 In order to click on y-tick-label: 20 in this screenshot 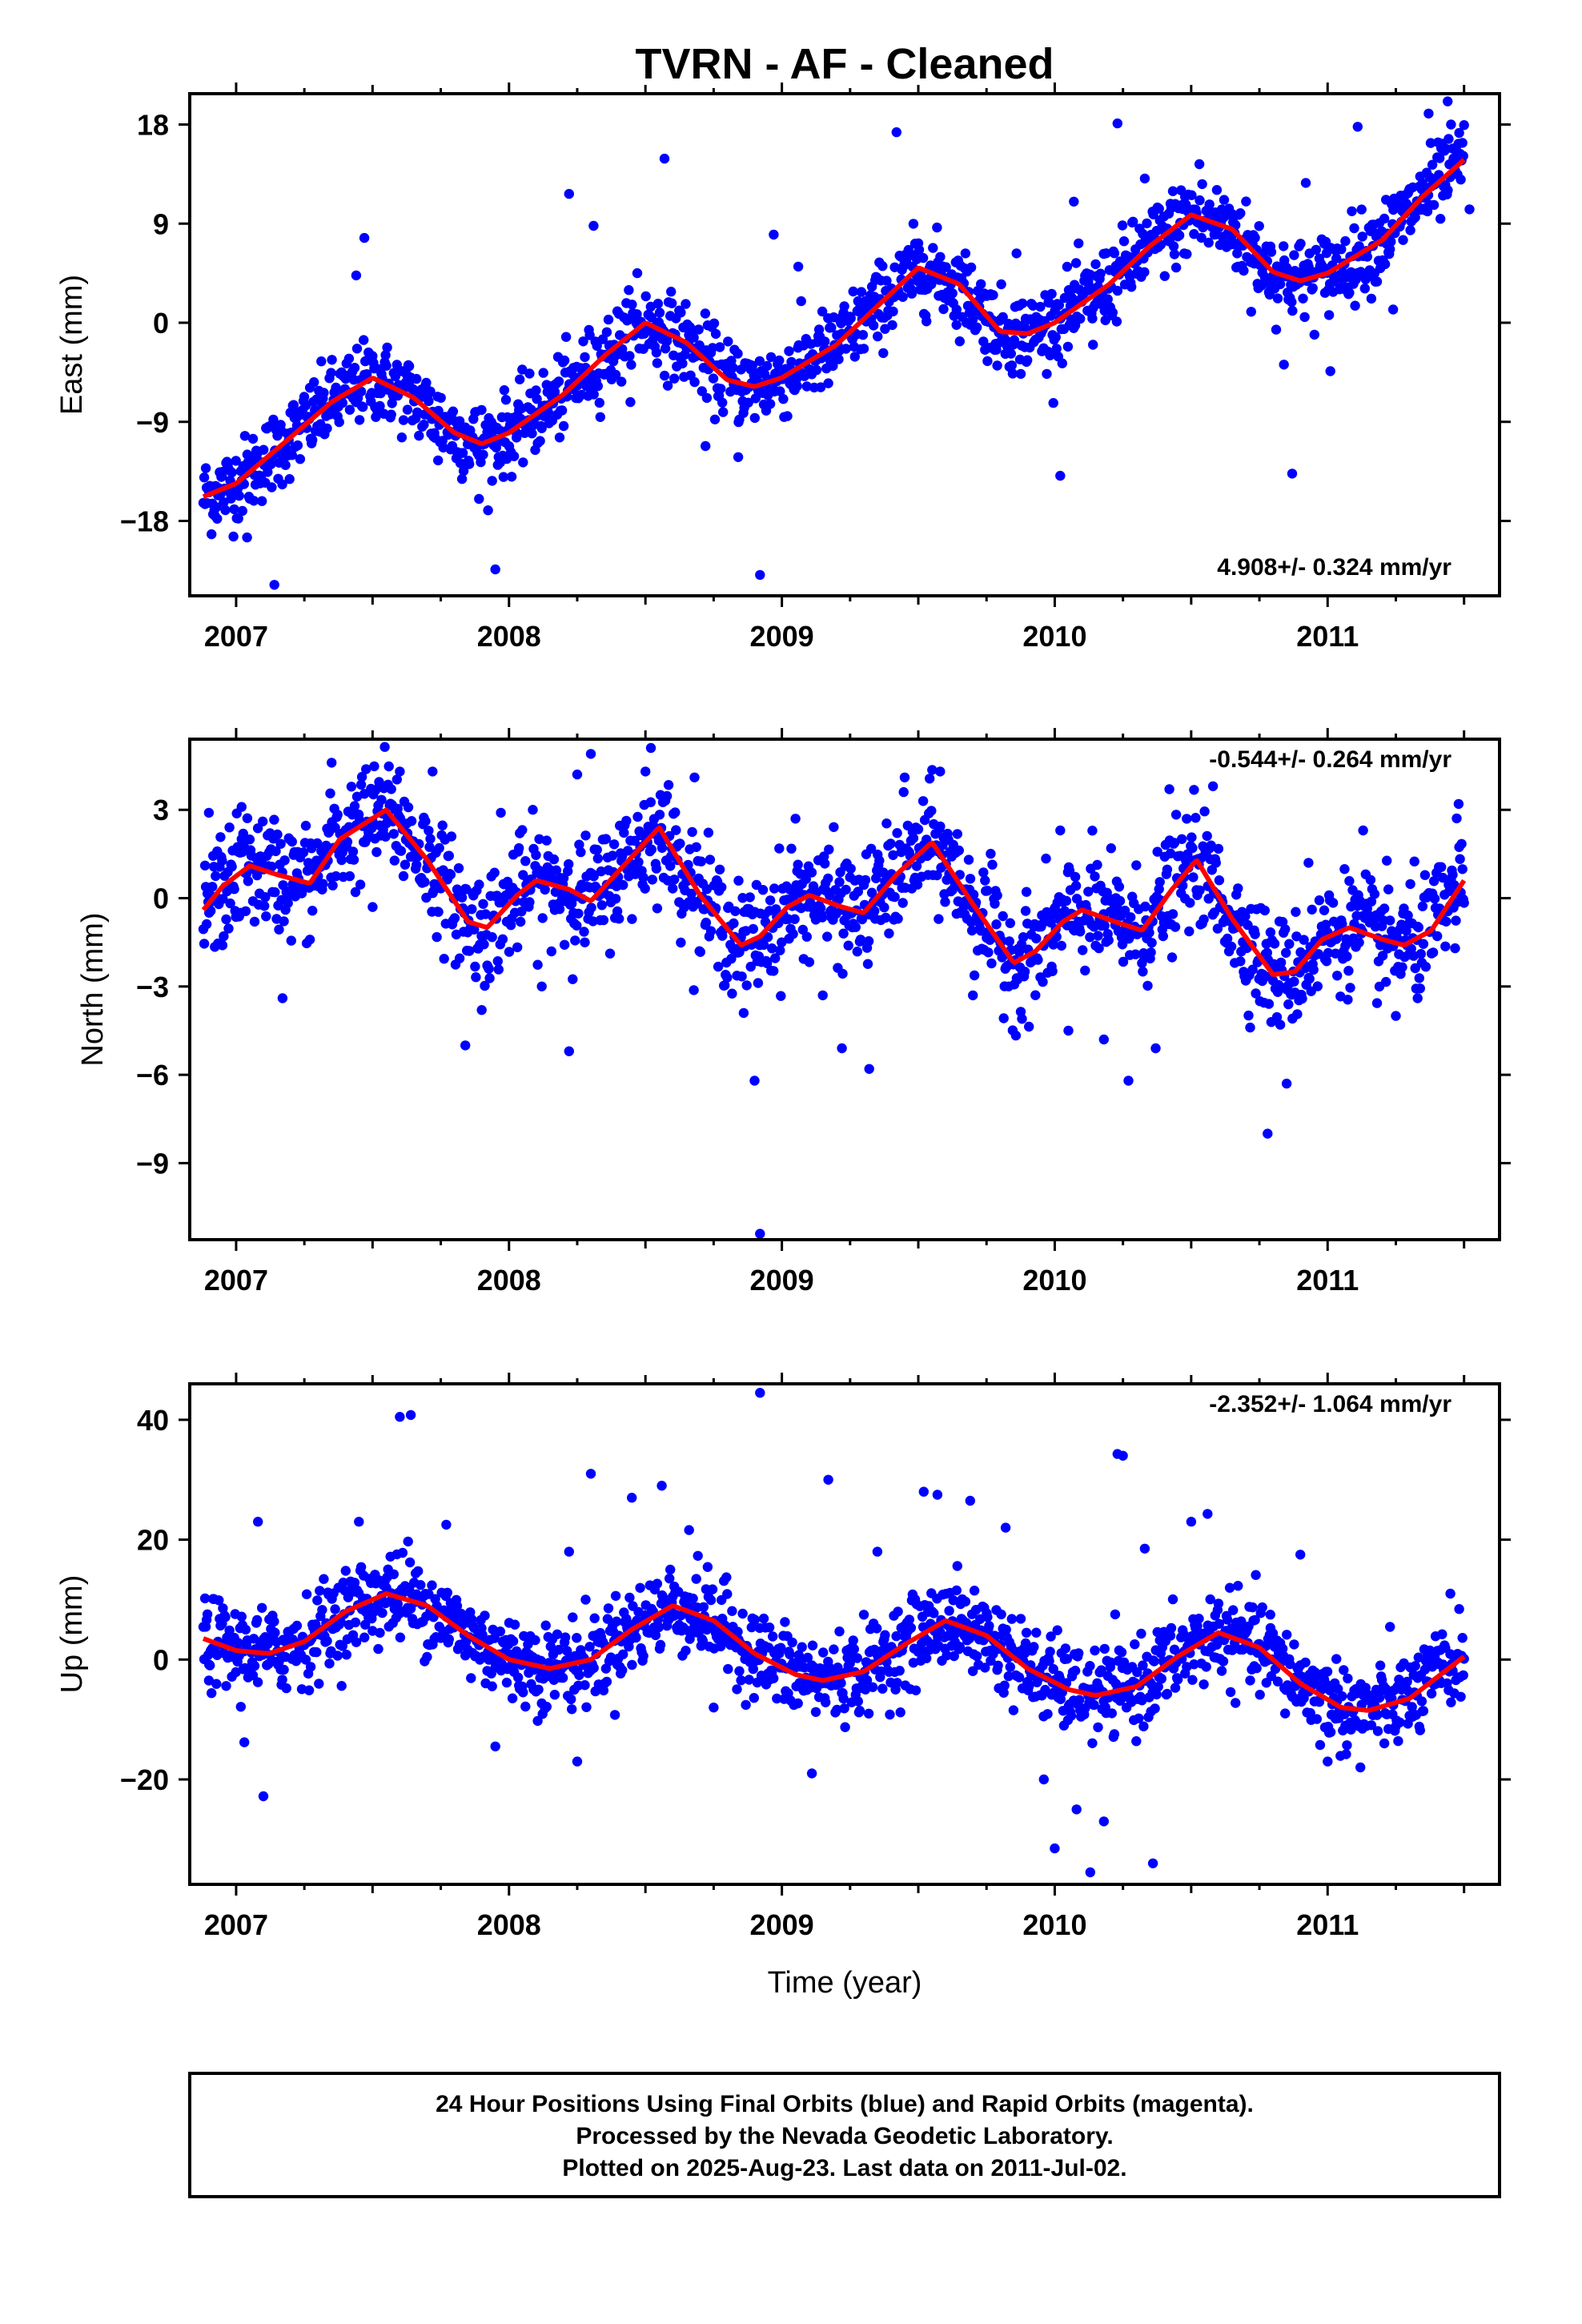, I will do `click(153, 1540)`.